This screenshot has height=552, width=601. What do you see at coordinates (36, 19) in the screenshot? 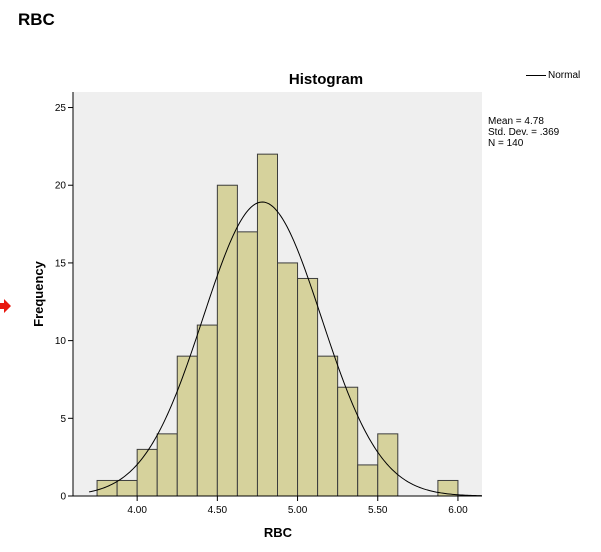
I see `page-heading: RBC` at bounding box center [36, 19].